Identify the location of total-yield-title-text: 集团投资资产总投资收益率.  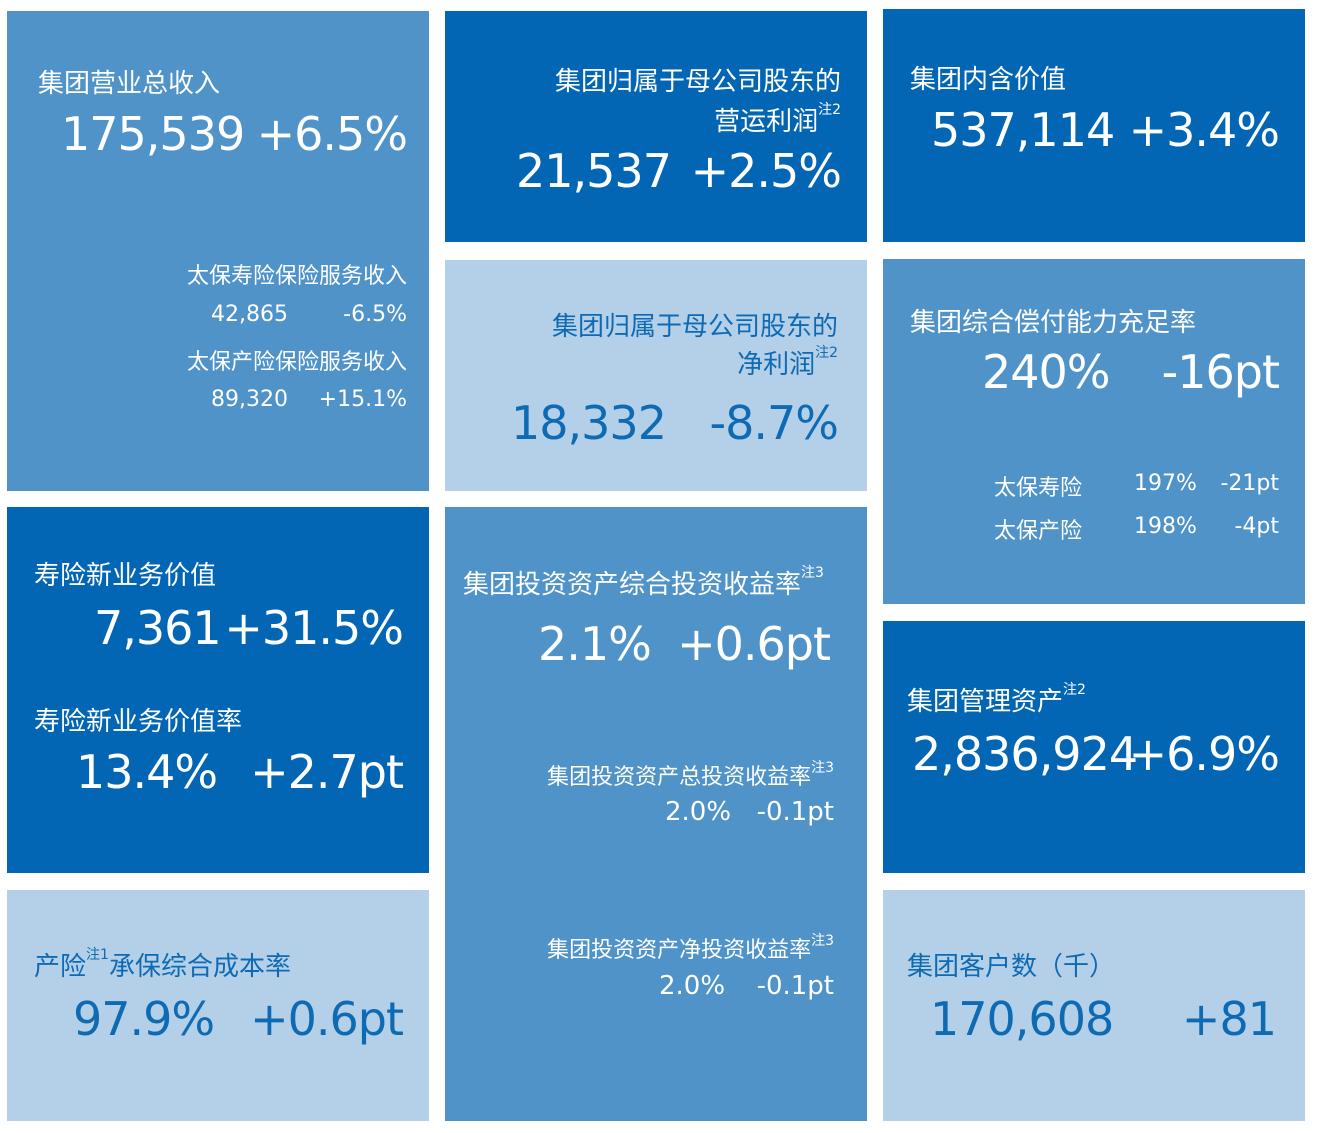
(679, 777).